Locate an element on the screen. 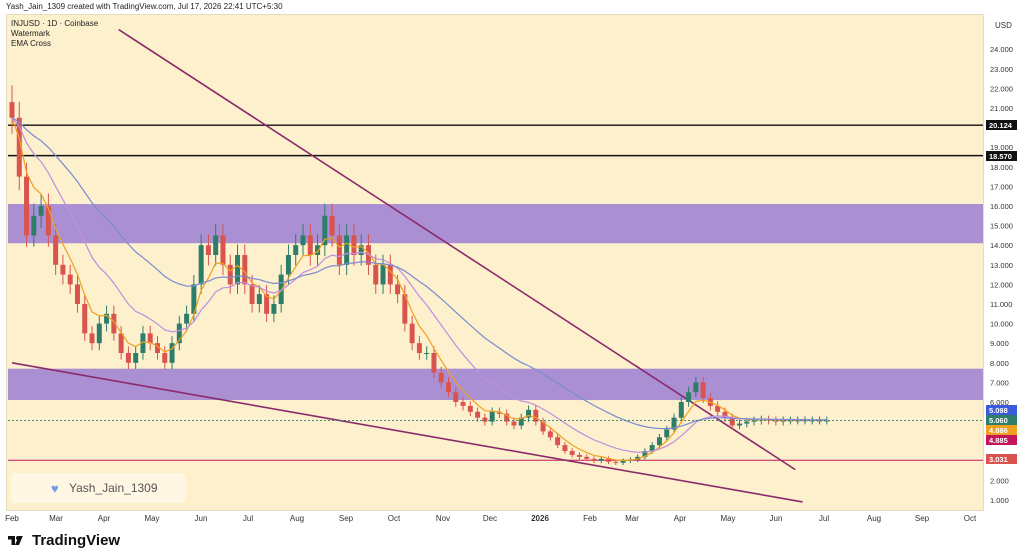 The height and width of the screenshot is (559, 1024). footer-brand: TradingView is located at coordinates (64, 540).